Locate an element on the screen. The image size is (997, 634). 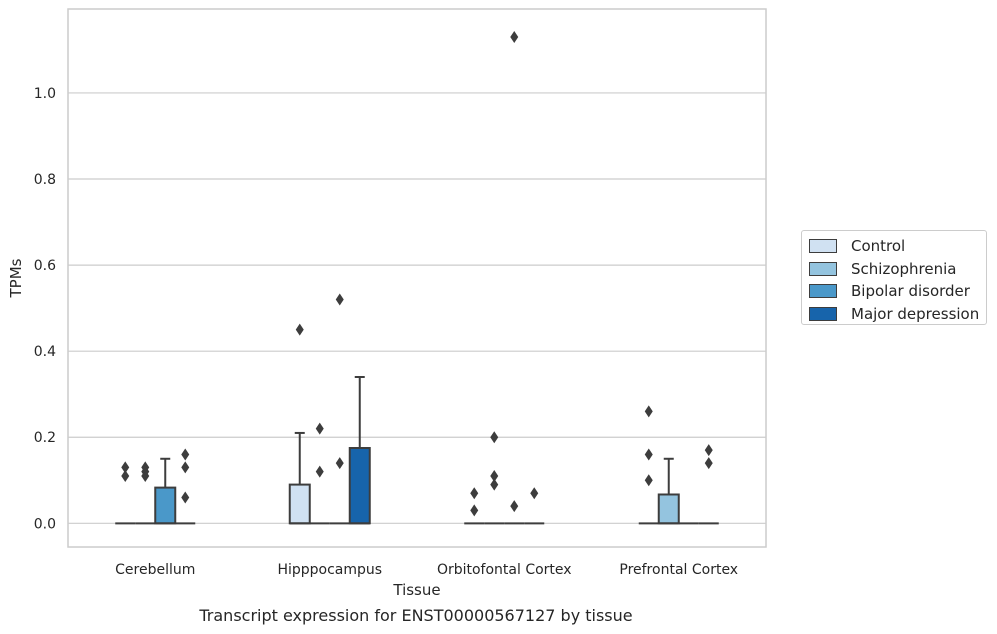
x-tick-label: Cerebellum is located at coordinates (155, 570).